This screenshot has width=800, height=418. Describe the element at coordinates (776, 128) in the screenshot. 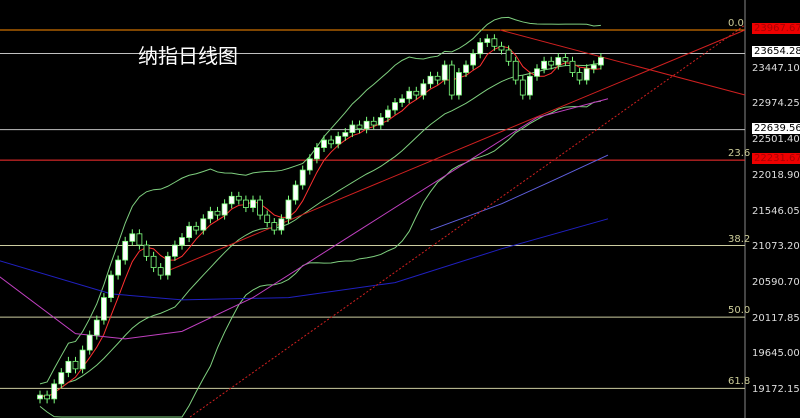

I see `price-label: 22639.56` at that location.